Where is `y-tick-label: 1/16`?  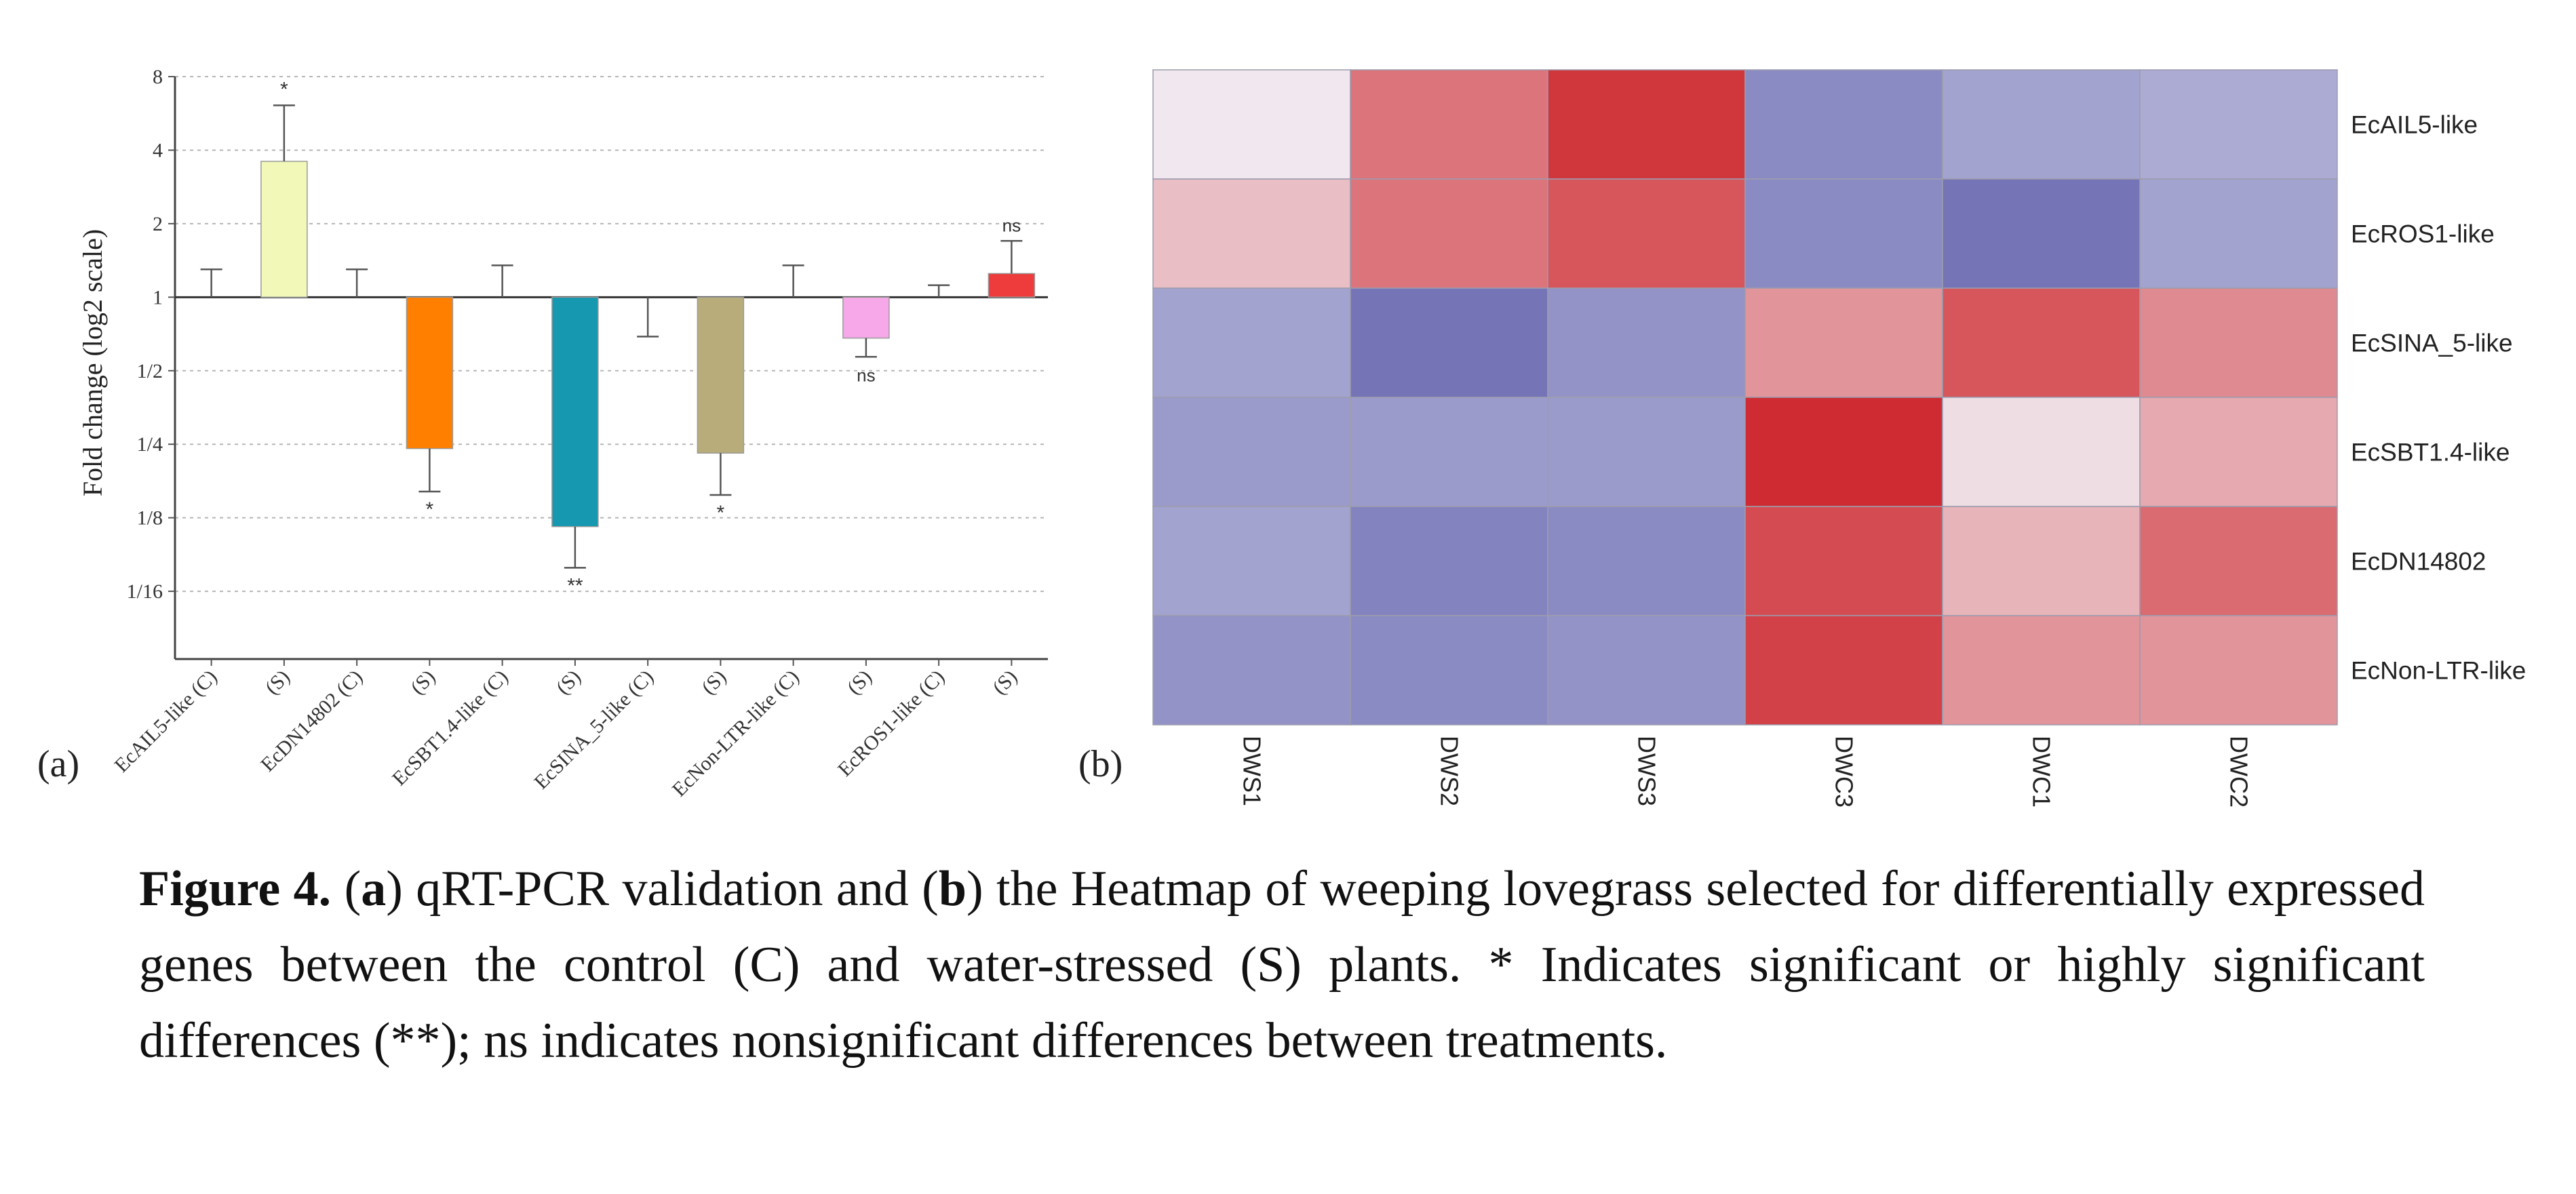
y-tick-label: 1/16 is located at coordinates (145, 591).